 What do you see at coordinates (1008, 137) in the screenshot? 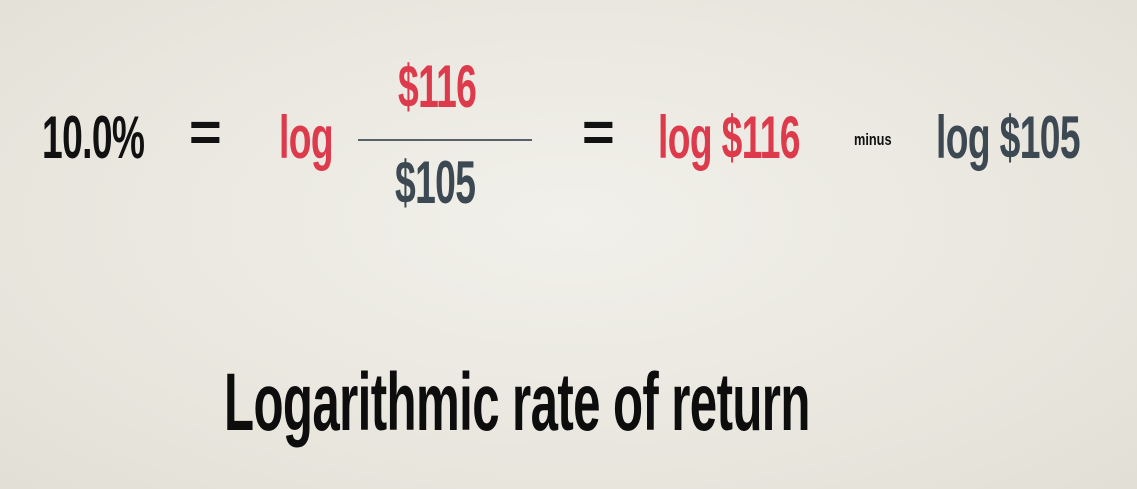
I see `log-term-denominator: log $105` at bounding box center [1008, 137].